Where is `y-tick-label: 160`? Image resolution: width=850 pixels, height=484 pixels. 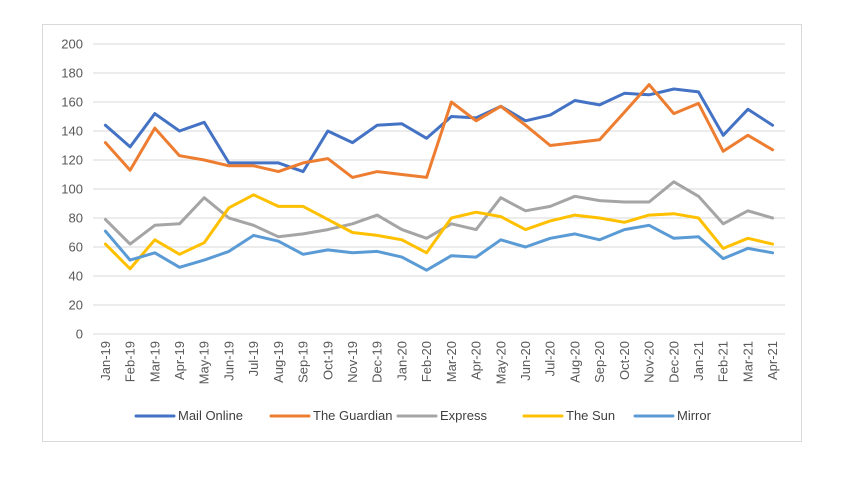
y-tick-label: 160 is located at coordinates (72, 102).